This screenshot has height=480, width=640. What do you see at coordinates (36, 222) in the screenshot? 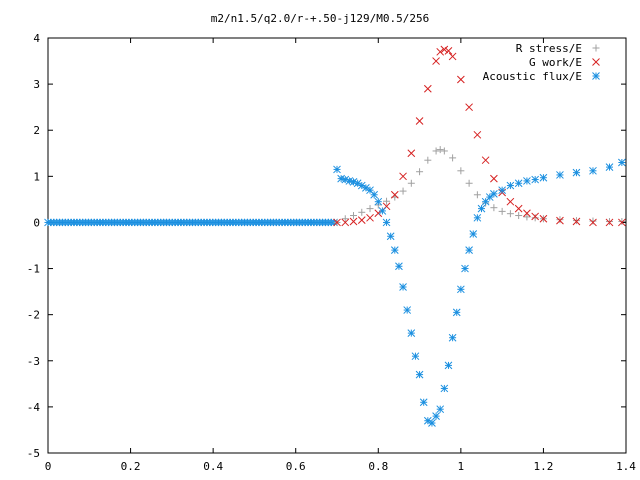
I see `y-tick-label: 0` at bounding box center [36, 222].